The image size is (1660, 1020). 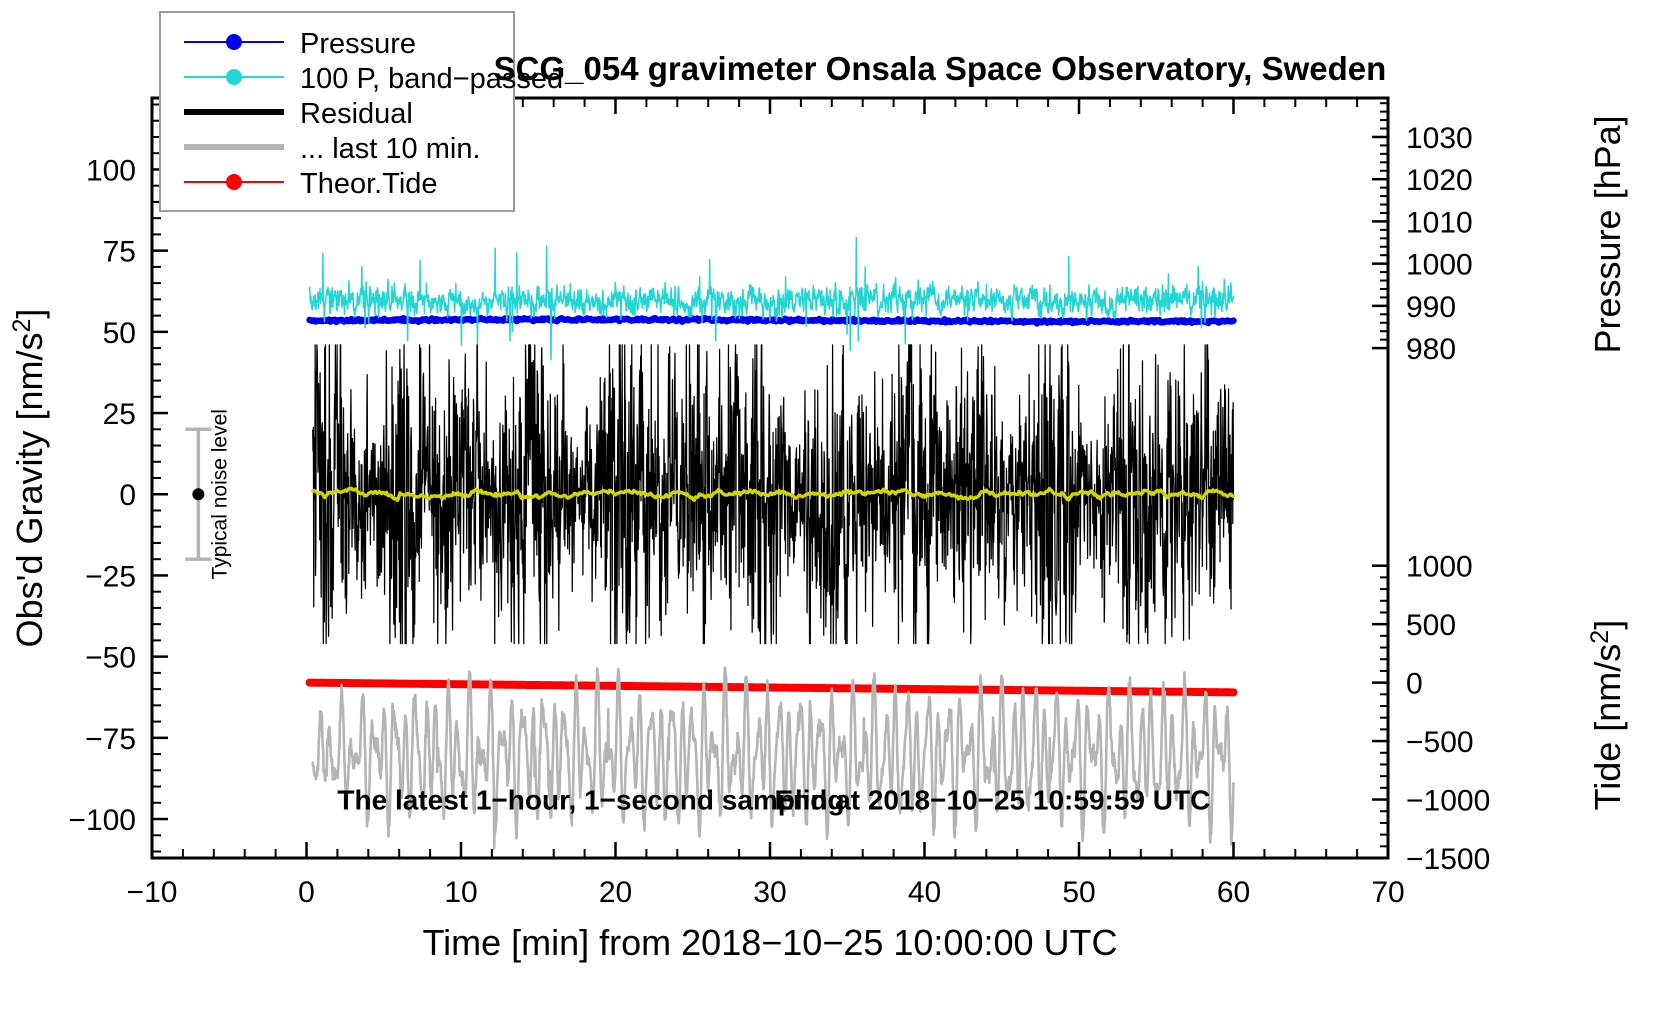 I want to click on typical-noise-level-marker: Typical noise level, so click(x=208, y=494).